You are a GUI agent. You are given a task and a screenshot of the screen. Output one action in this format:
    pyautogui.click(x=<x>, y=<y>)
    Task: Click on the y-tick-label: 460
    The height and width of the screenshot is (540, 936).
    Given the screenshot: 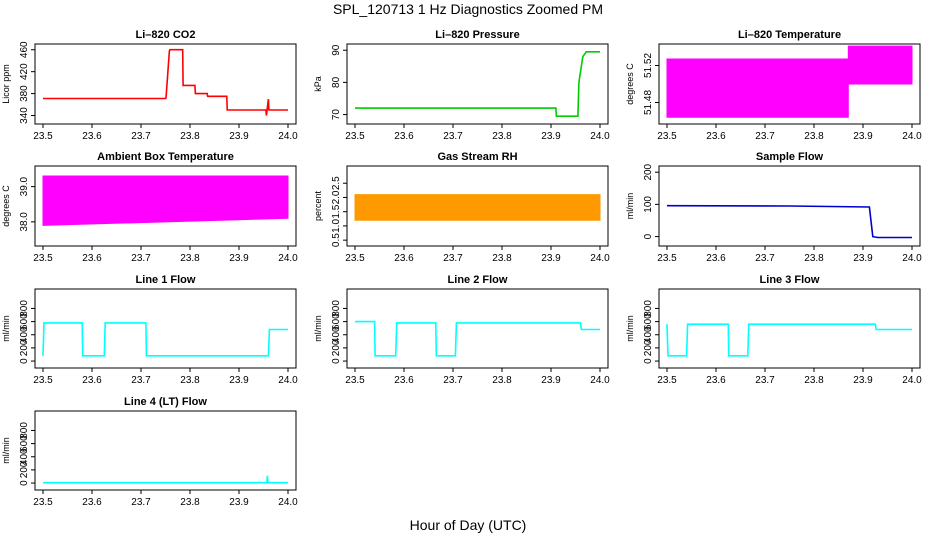 What is the action you would take?
    pyautogui.click(x=24, y=49)
    